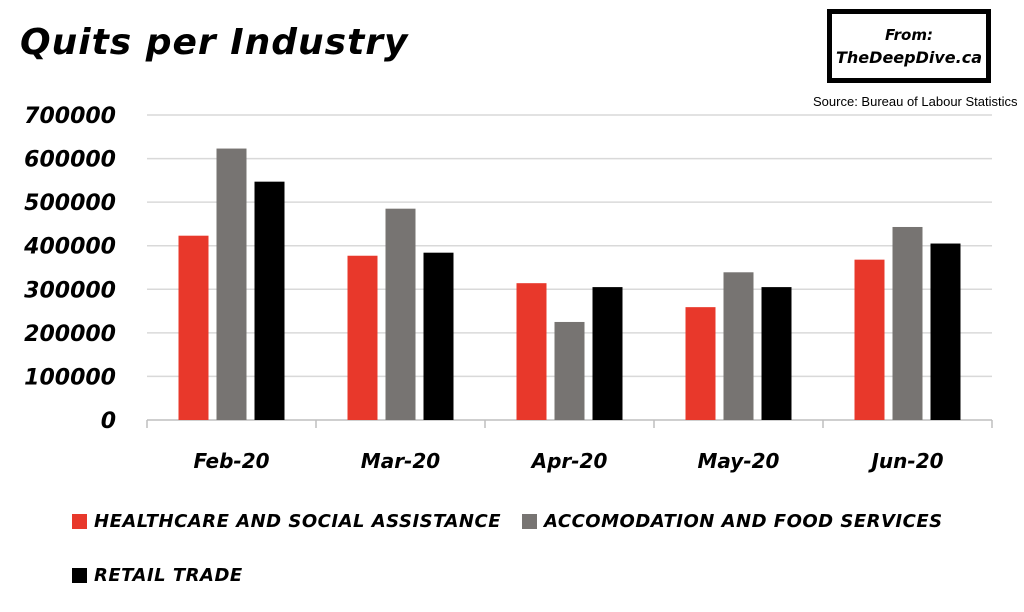 The height and width of the screenshot is (612, 1024). I want to click on y-tick-label: 300000, so click(70, 290).